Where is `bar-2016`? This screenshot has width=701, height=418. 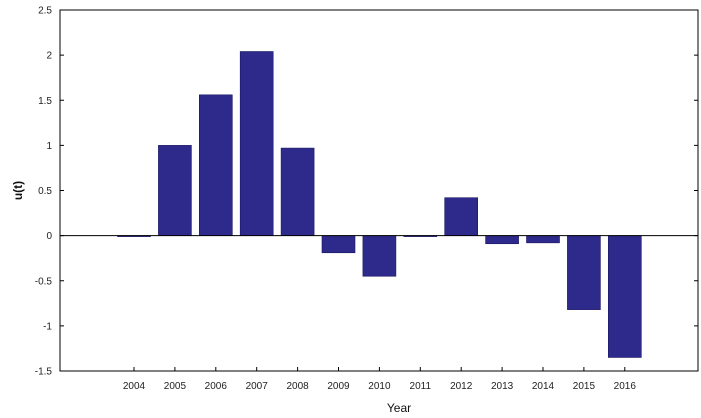 bar-2016 is located at coordinates (624, 296).